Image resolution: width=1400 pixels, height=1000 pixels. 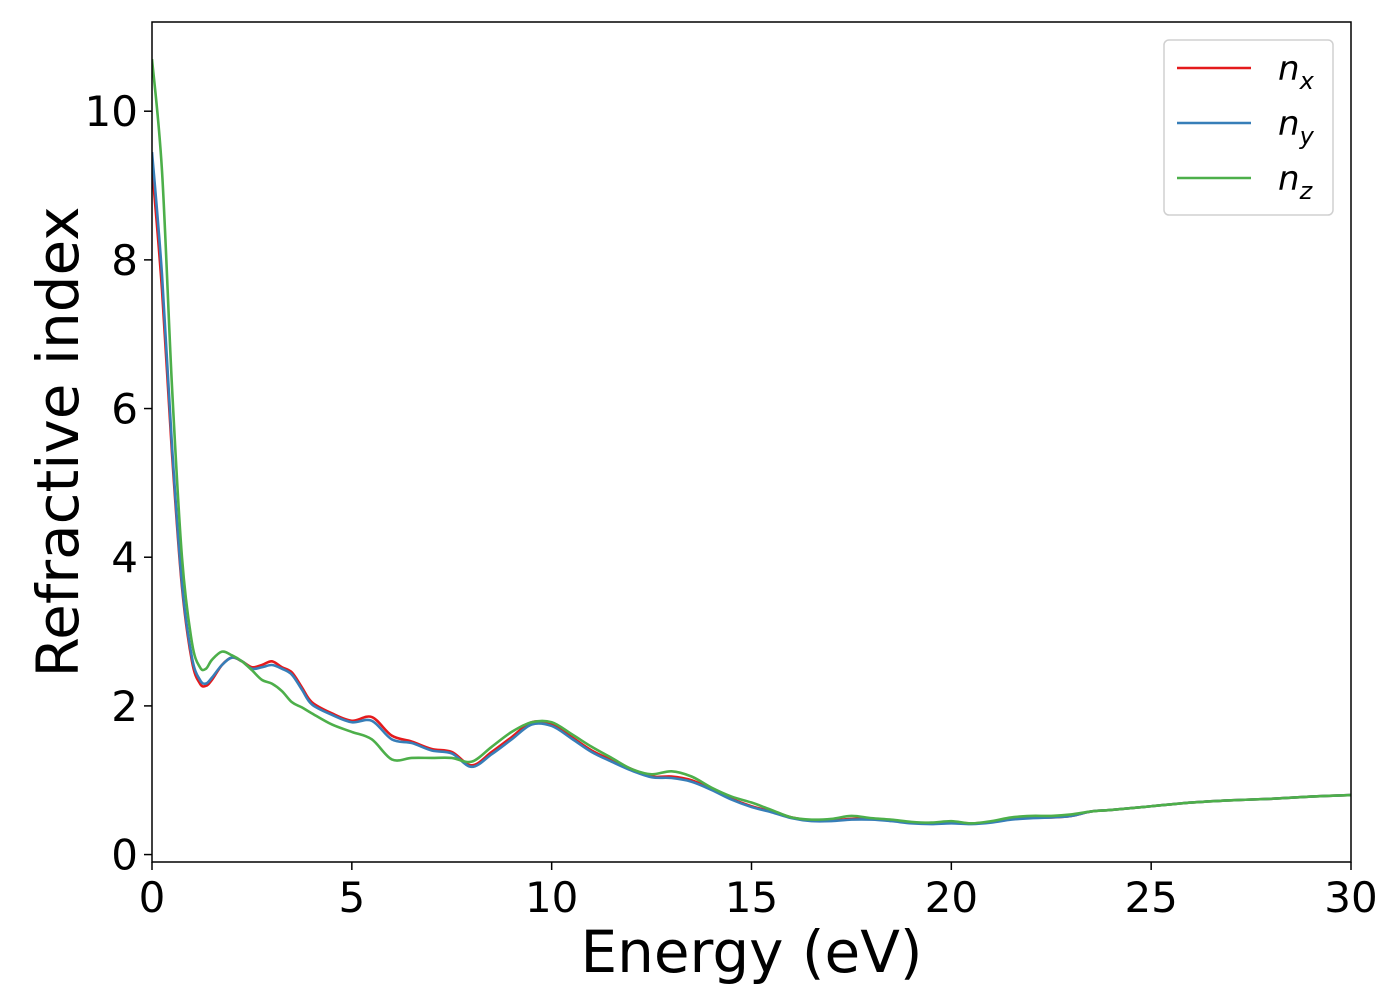 I want to click on y-tick-label: 6, so click(x=124, y=409).